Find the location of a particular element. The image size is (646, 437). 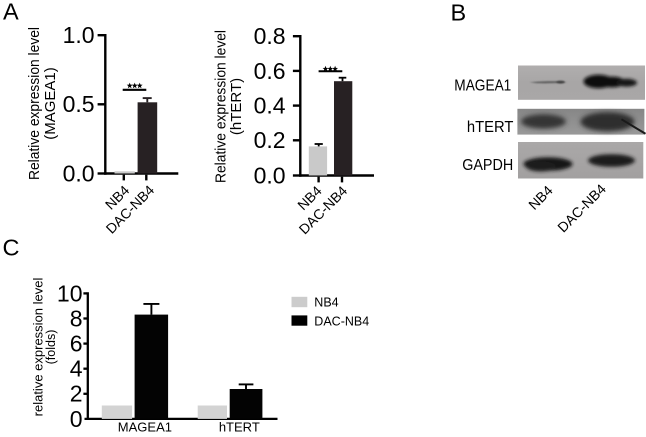

svg-text: (folds) is located at coordinates (51, 347).